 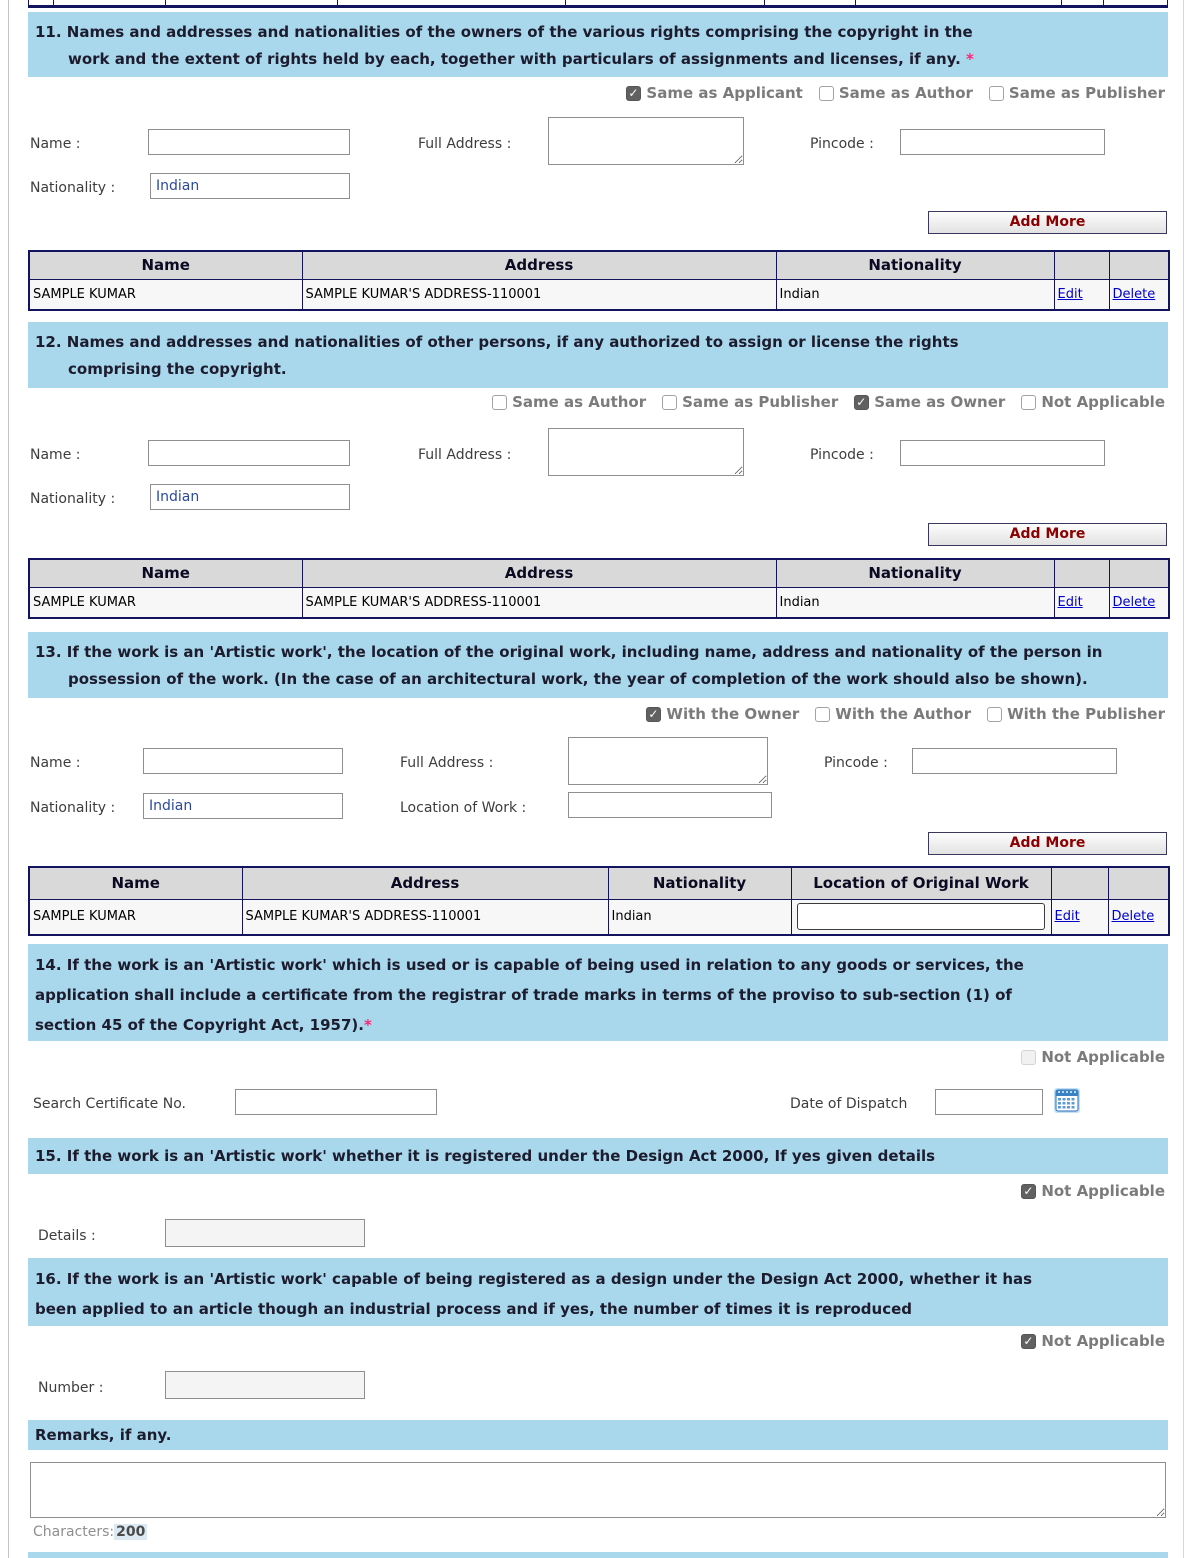 I want to click on page-left-border, so click(x=8, y=779).